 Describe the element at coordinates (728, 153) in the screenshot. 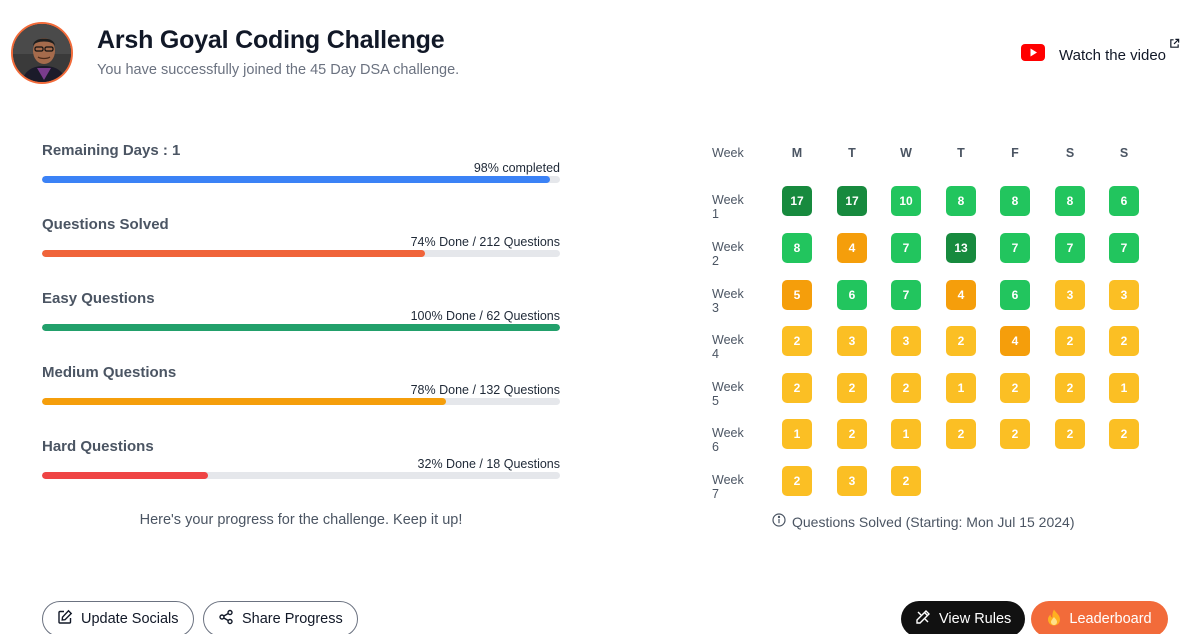

I see `week-column-header: Week` at that location.